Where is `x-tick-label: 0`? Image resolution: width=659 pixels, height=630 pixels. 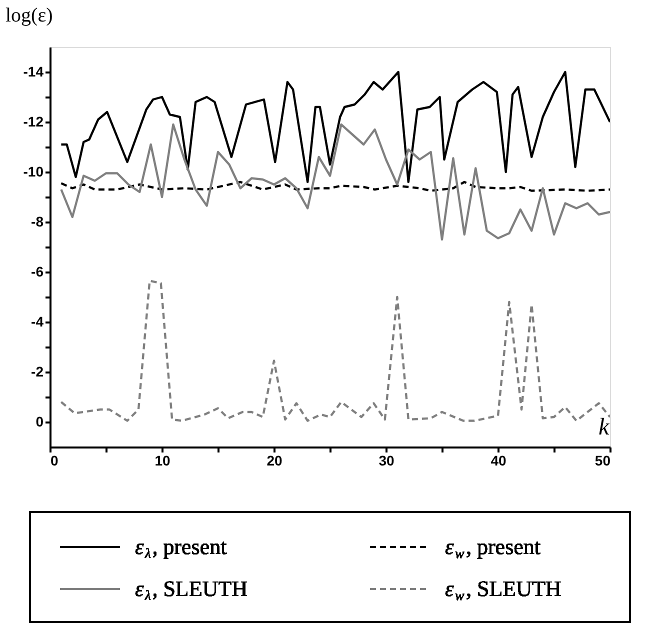 x-tick-label: 0 is located at coordinates (54, 460).